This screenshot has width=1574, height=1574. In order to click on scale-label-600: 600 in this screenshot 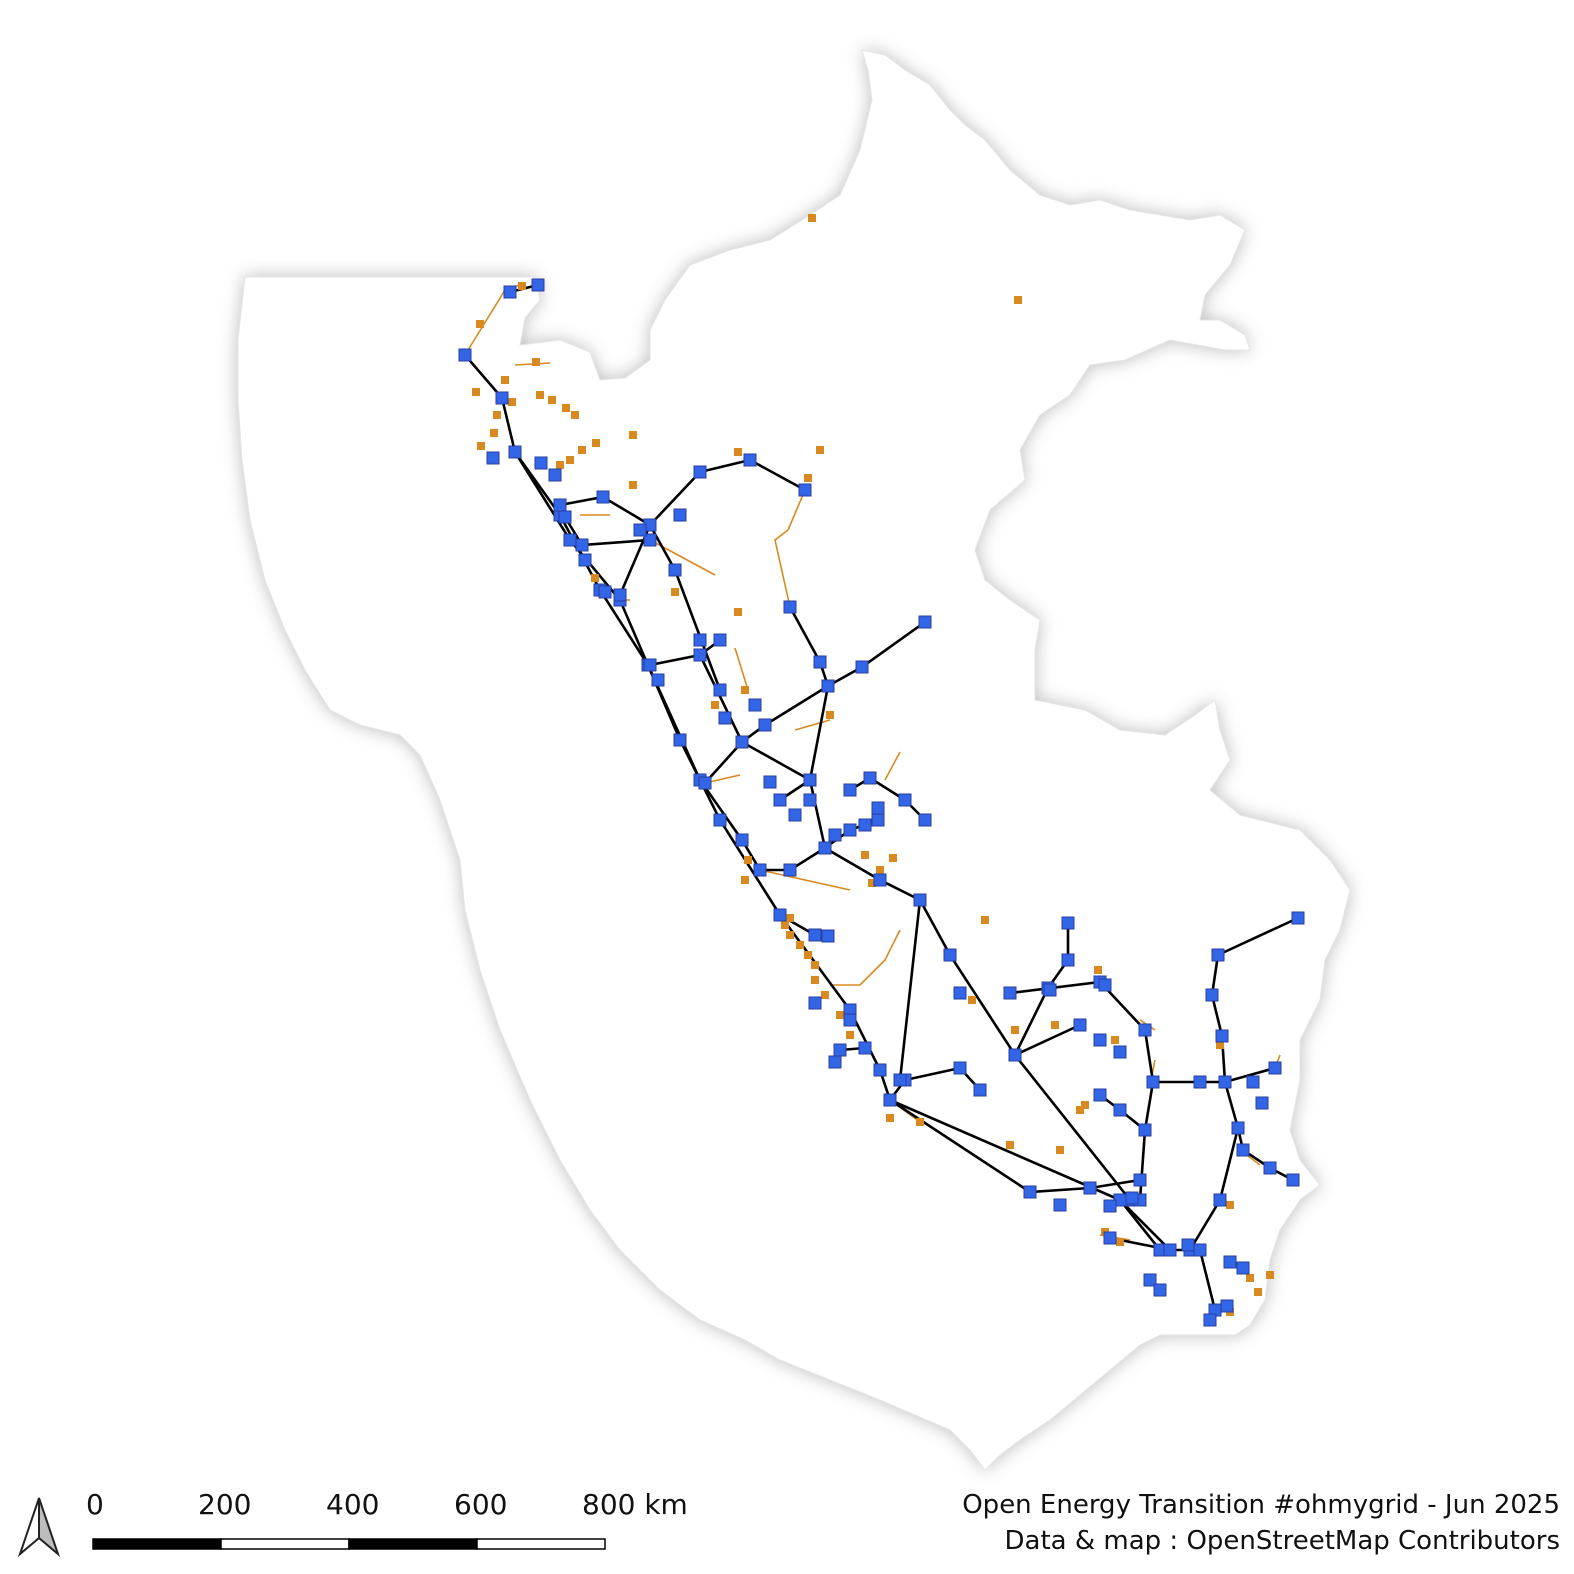, I will do `click(481, 1504)`.